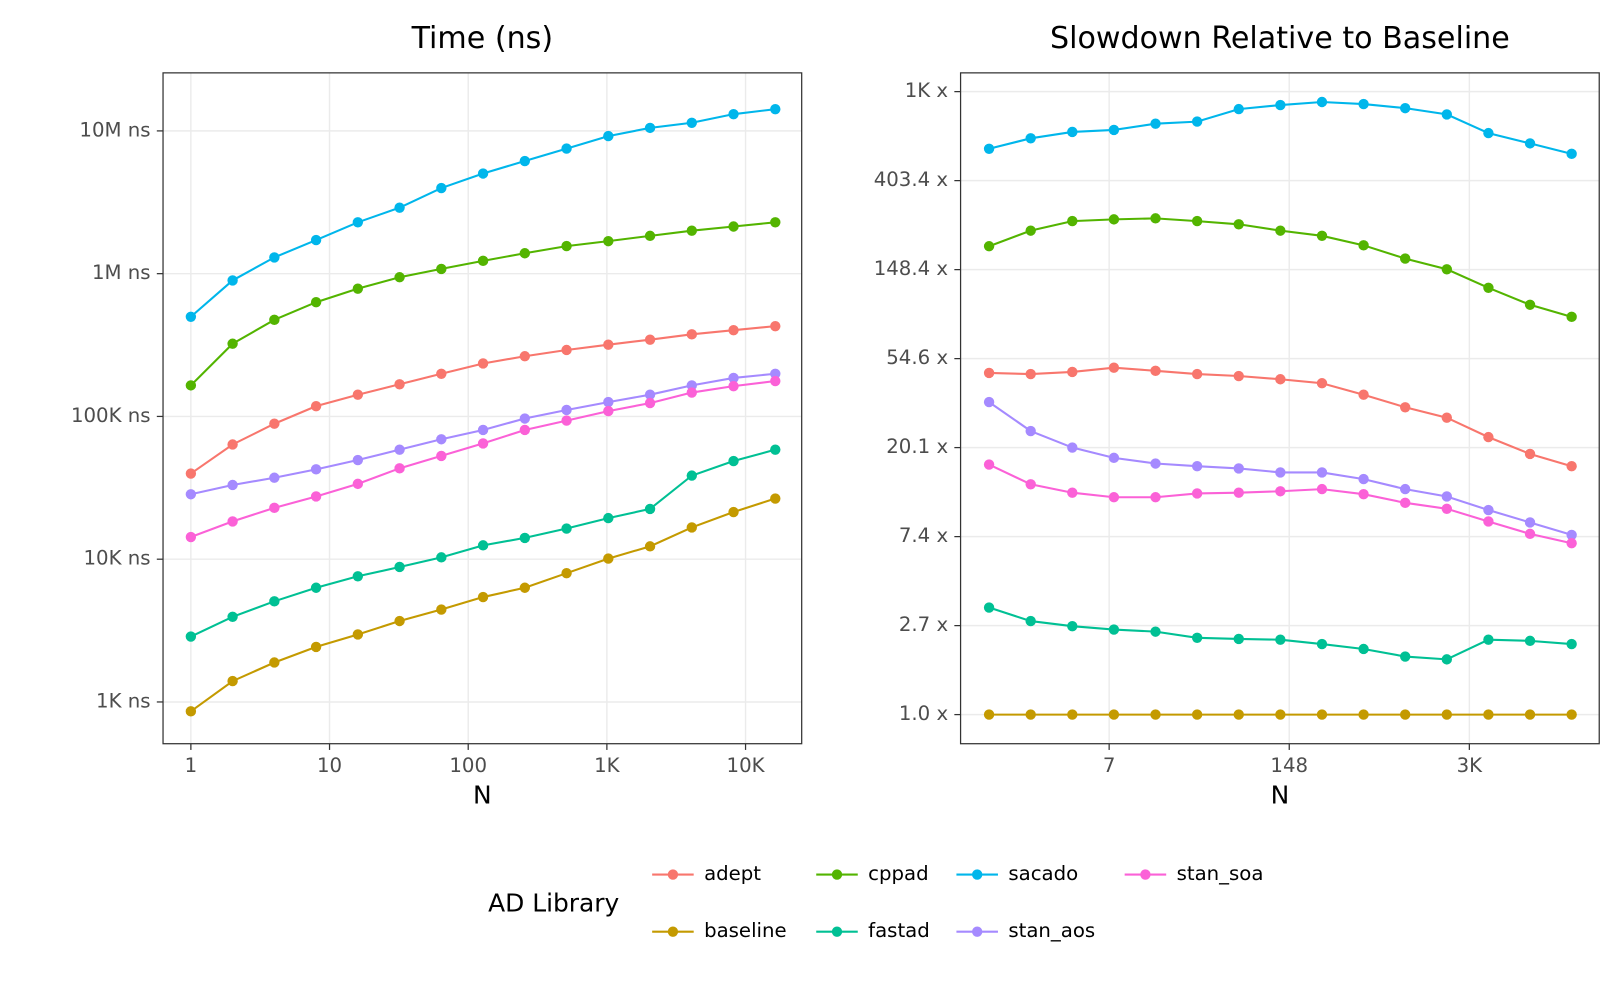 The image size is (1620, 990). Describe the element at coordinates (114, 129) in the screenshot. I see `y-tick-label: 10M ns` at that location.